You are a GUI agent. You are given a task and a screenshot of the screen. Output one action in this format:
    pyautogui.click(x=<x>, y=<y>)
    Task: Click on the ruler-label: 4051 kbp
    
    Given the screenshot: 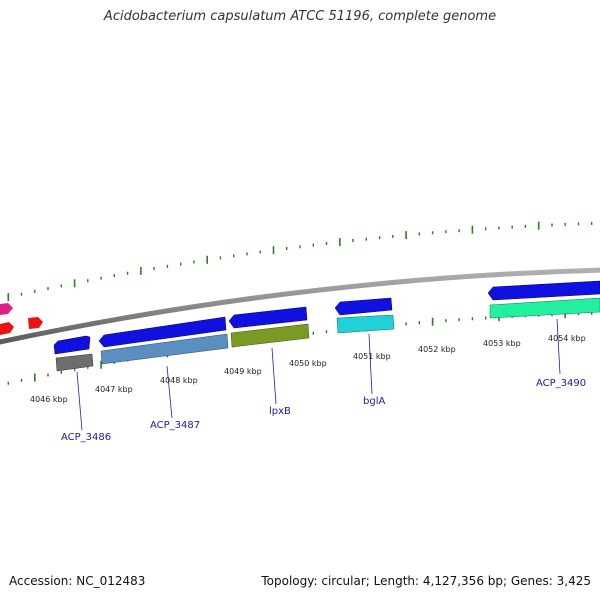 What is the action you would take?
    pyautogui.click(x=372, y=356)
    